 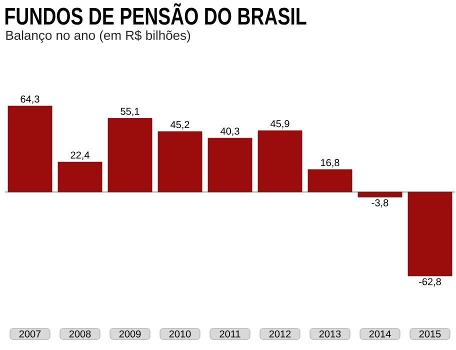 I want to click on x-tick-label: 2014, so click(x=380, y=334).